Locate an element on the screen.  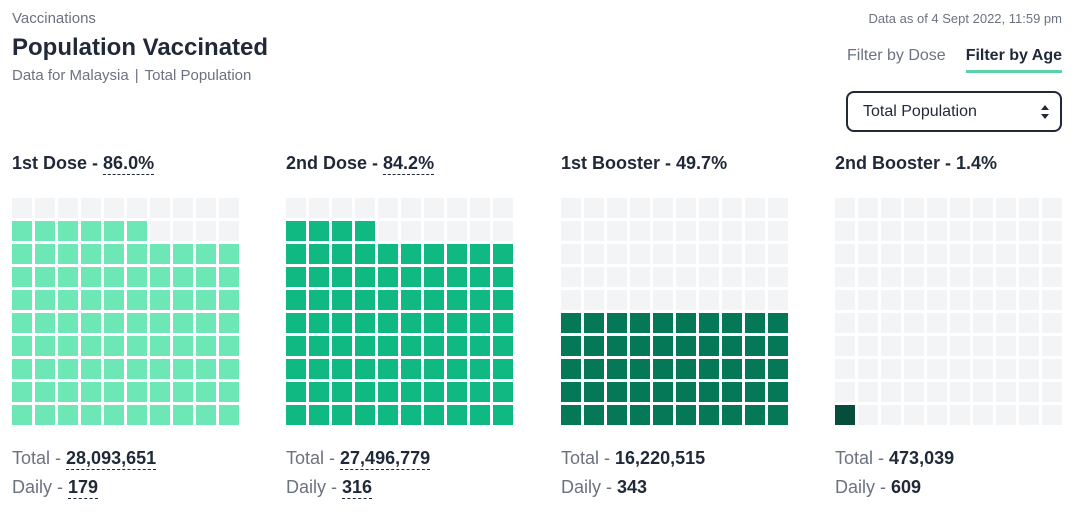
daily-value: 316 is located at coordinates (357, 488).